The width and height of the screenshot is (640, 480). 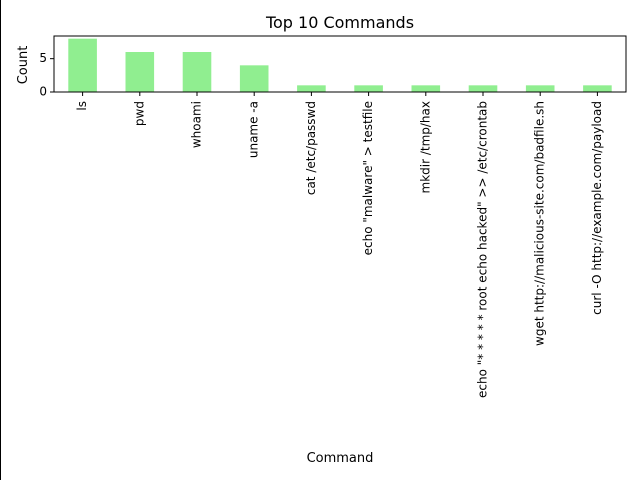 What do you see at coordinates (597, 208) in the screenshot?
I see `x-tick-label-9: curl -O http://example.com/payload` at bounding box center [597, 208].